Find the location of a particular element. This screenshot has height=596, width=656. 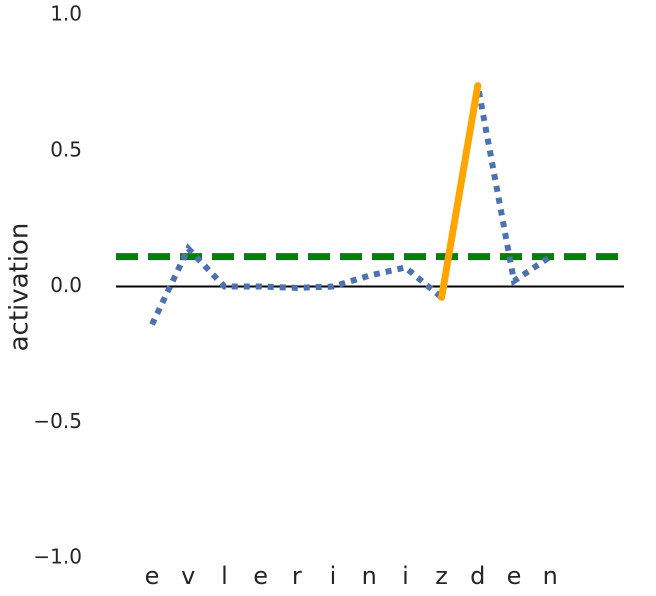

y-tick-label: 0.0 is located at coordinates (66, 285).